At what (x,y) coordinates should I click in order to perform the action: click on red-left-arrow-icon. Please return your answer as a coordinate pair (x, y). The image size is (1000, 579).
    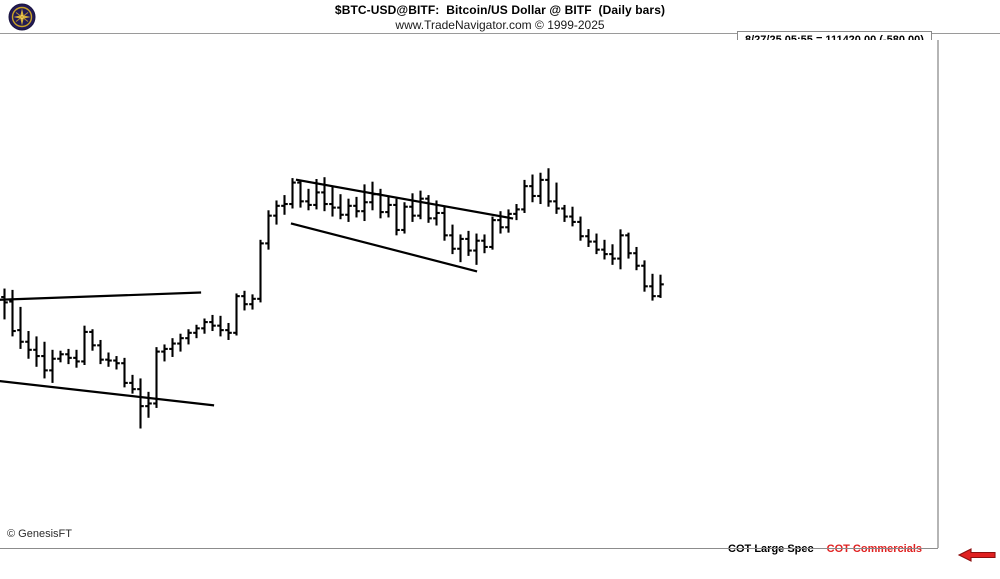
    Looking at the image, I should click on (977, 555).